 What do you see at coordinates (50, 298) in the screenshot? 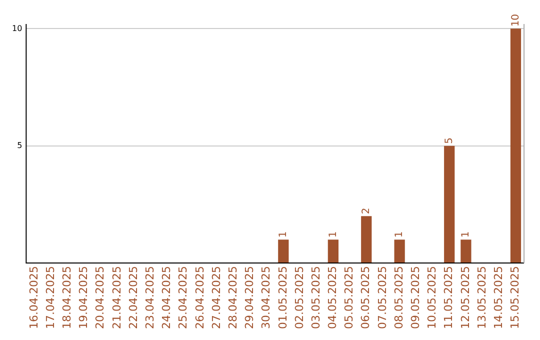
I see `x-tick-label: 17.04.2025` at bounding box center [50, 298].